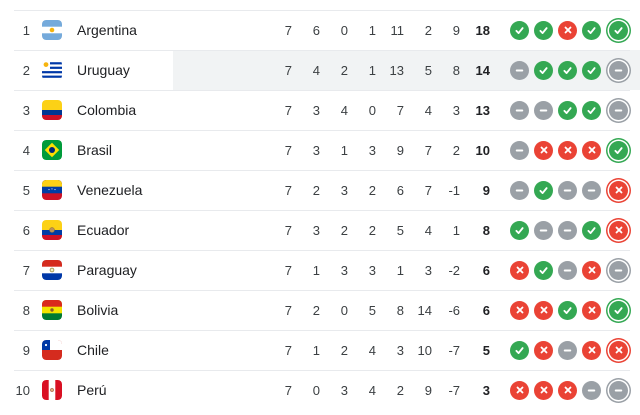  I want to click on peru-flag-icon, so click(52, 390).